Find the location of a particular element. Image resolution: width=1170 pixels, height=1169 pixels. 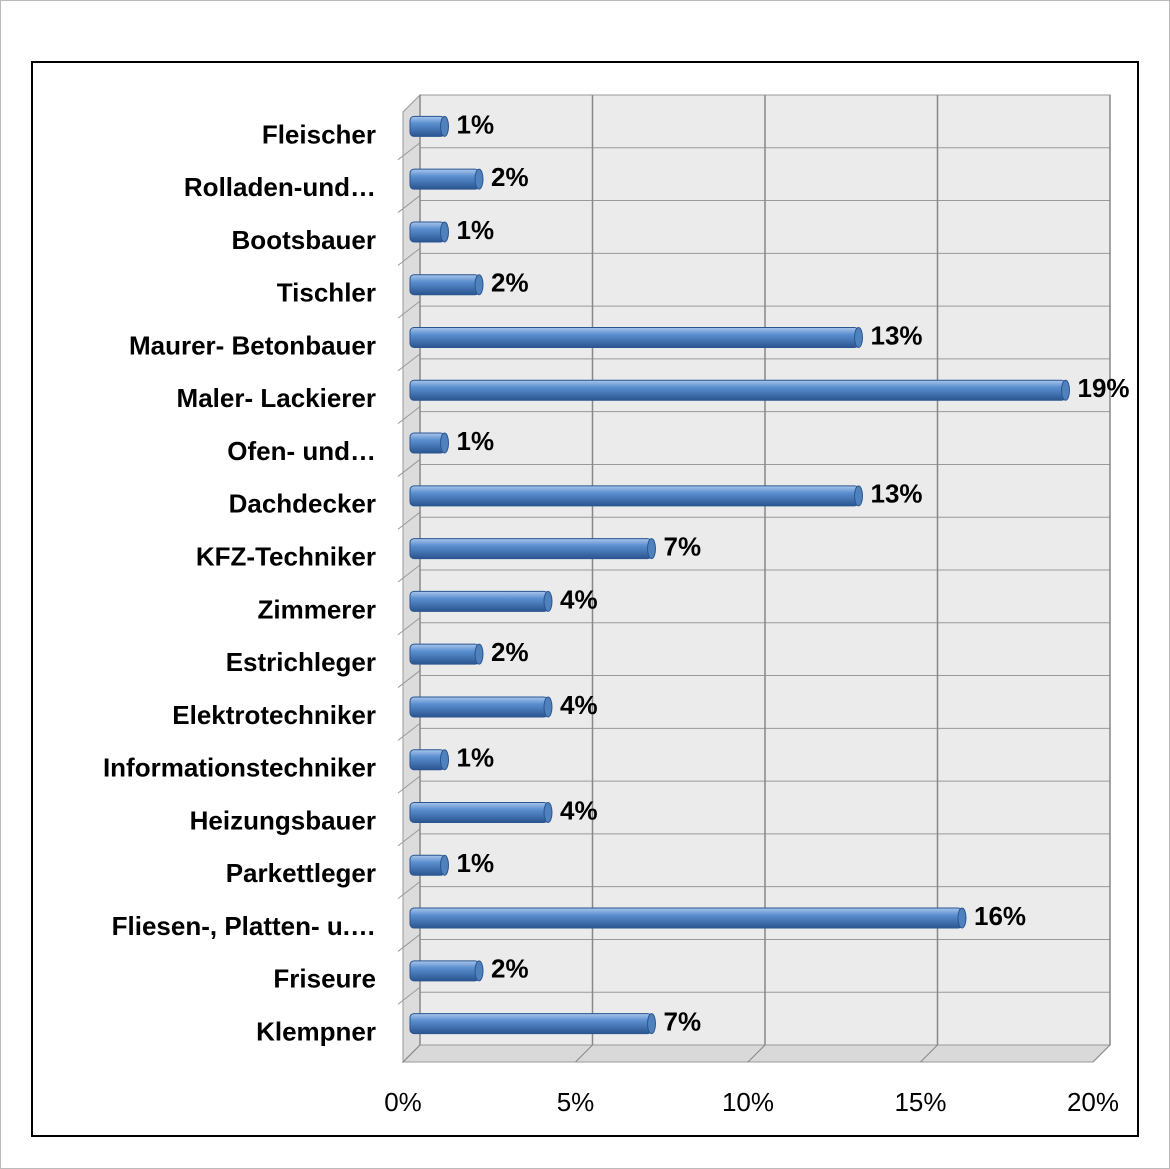

x-tick-label: 10% is located at coordinates (748, 1102).